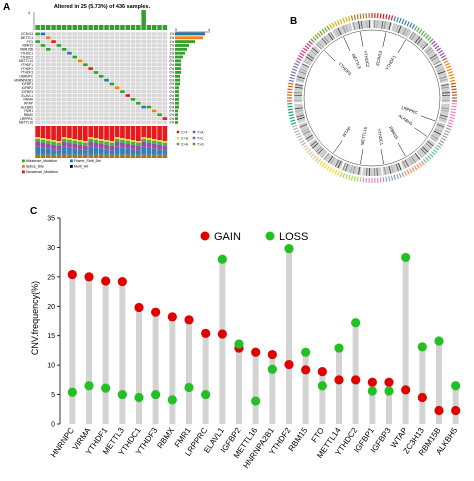 This screenshot has height=481, width=474. What do you see at coordinates (185, 132) in the screenshot?
I see `snv-legend-label: C>T` at bounding box center [185, 132].